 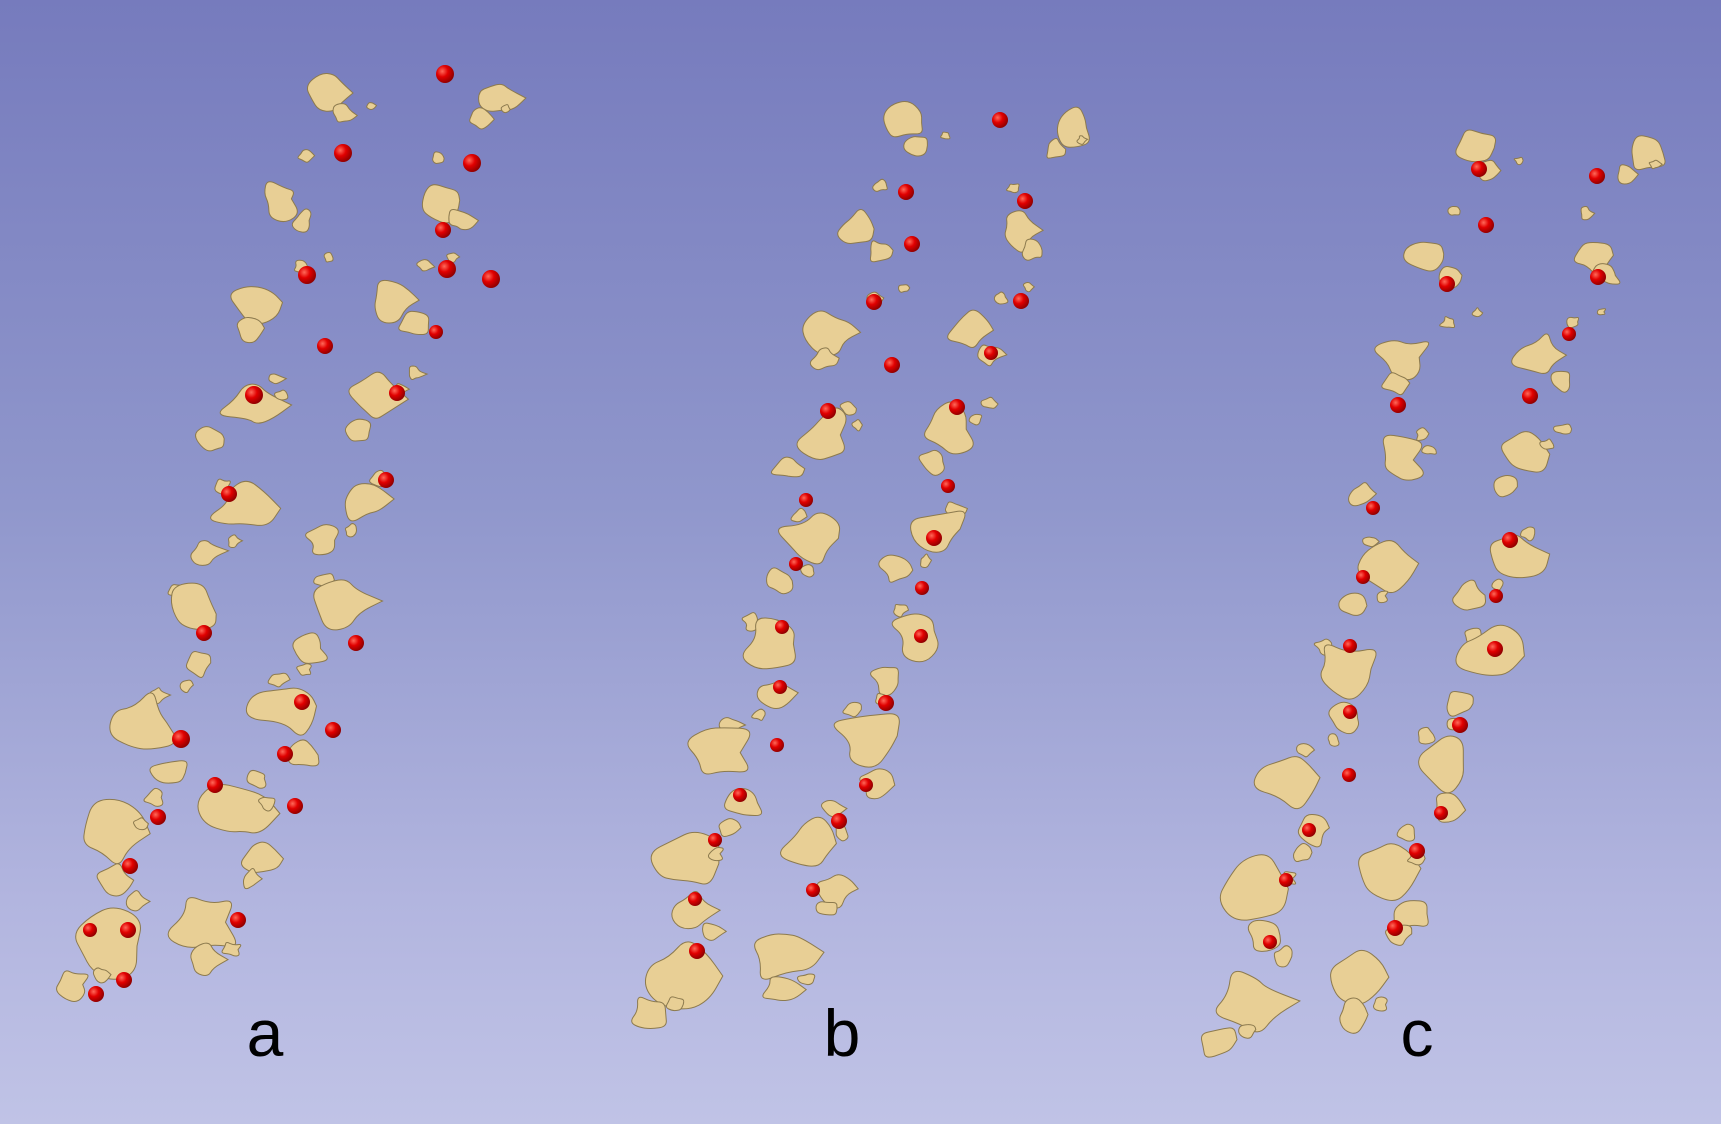 What do you see at coordinates (842, 1033) in the screenshot?
I see `panel-b-label: b` at bounding box center [842, 1033].